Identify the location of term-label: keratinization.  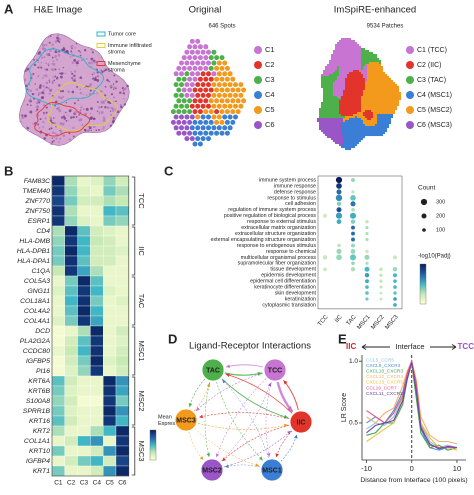
(300, 299).